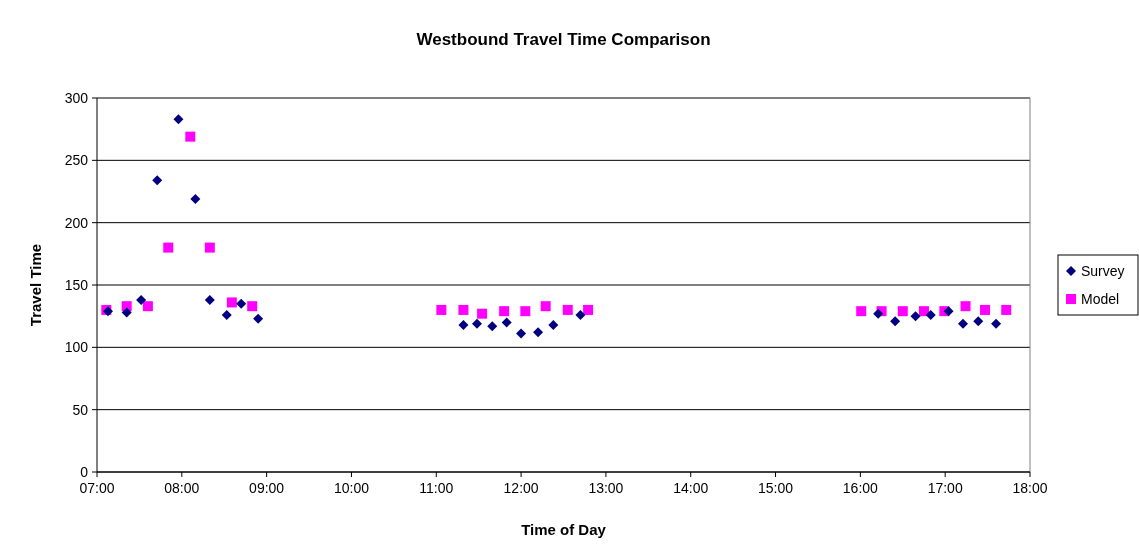 The width and height of the screenshot is (1139, 557). Describe the element at coordinates (97, 488) in the screenshot. I see `x-tick-label: 07:00` at that location.